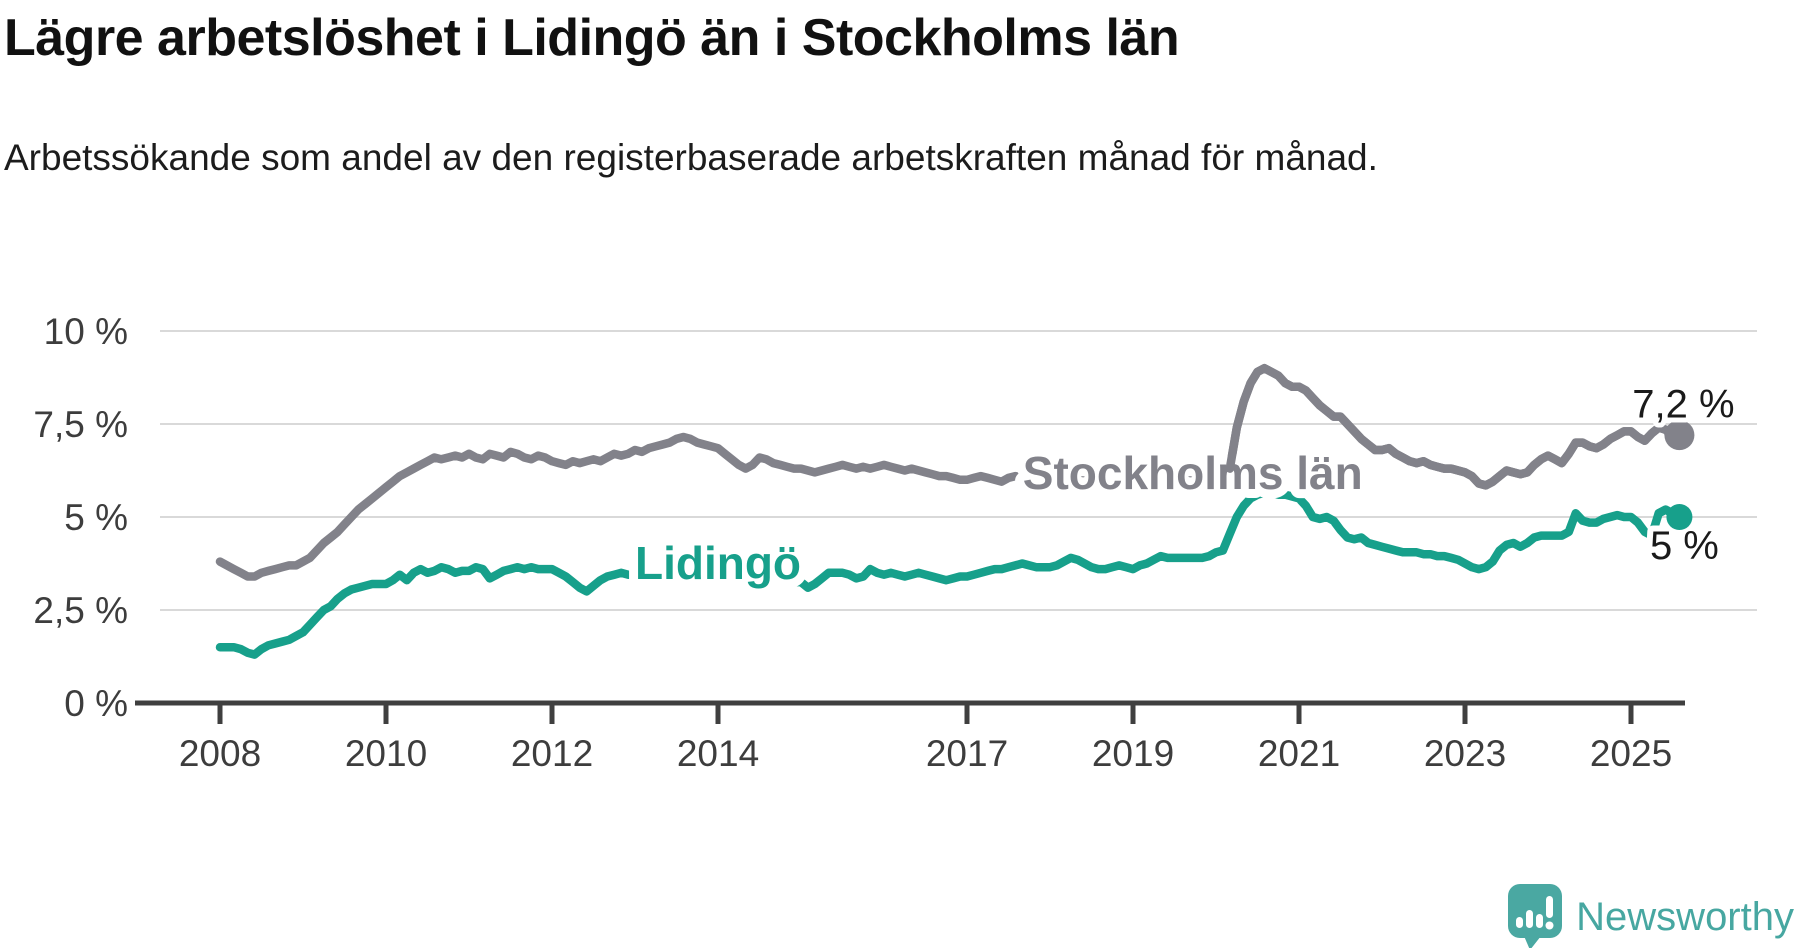 This screenshot has width=1800, height=948. Describe the element at coordinates (1535, 916) in the screenshot. I see `newsworthy-icon` at that location.